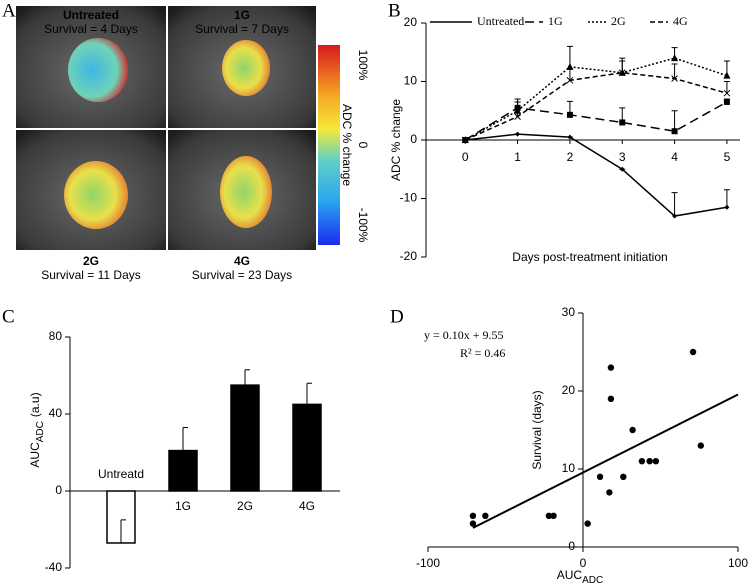  Describe the element at coordinates (409, 198) in the screenshot. I see `y-tick-label: -10` at that location.